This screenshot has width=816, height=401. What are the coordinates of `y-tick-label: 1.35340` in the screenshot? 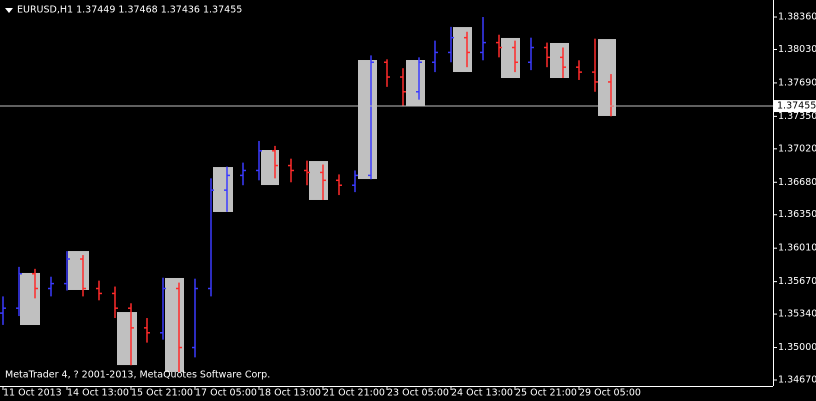 It's located at (797, 314).